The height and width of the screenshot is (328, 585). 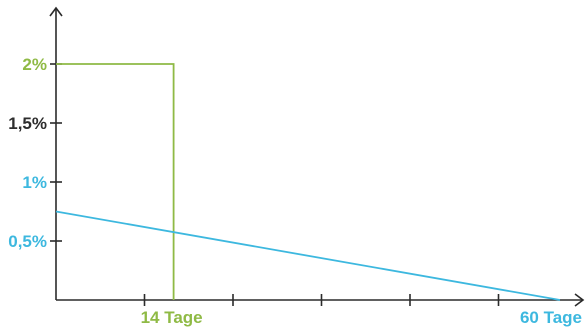 I want to click on y-tick-label: 2%, so click(x=34, y=64).